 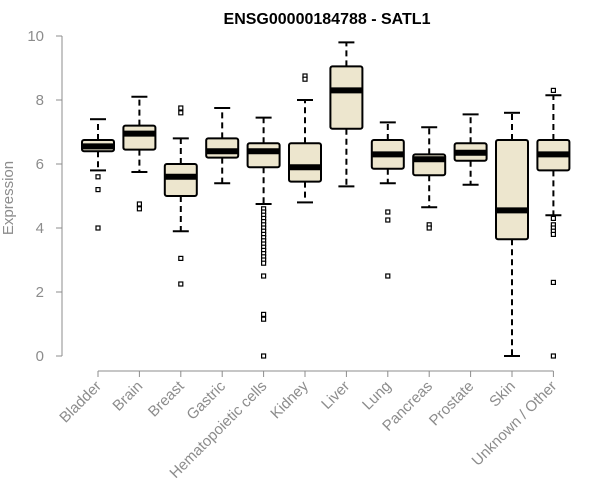 I want to click on x-category-label: Brain, so click(x=127, y=396).